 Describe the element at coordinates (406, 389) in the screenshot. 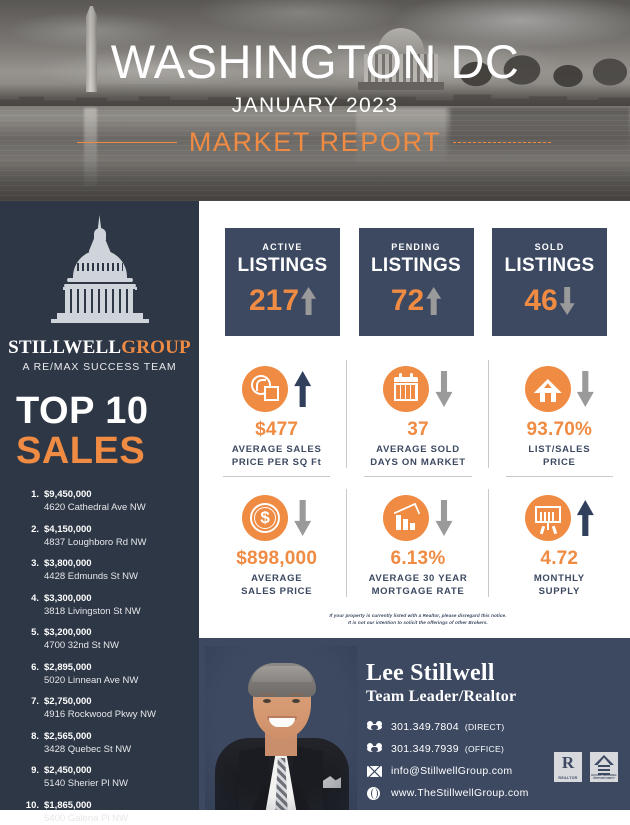

I see `calendar-icon` at that location.